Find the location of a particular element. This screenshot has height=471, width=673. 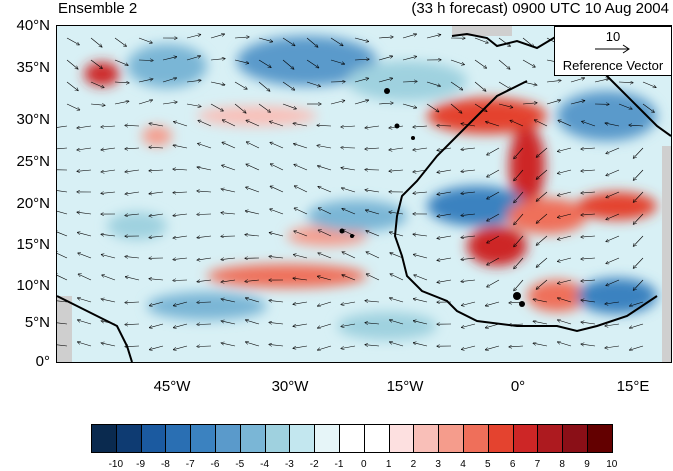

colorbar-tick-label: 6 is located at coordinates (512, 464).